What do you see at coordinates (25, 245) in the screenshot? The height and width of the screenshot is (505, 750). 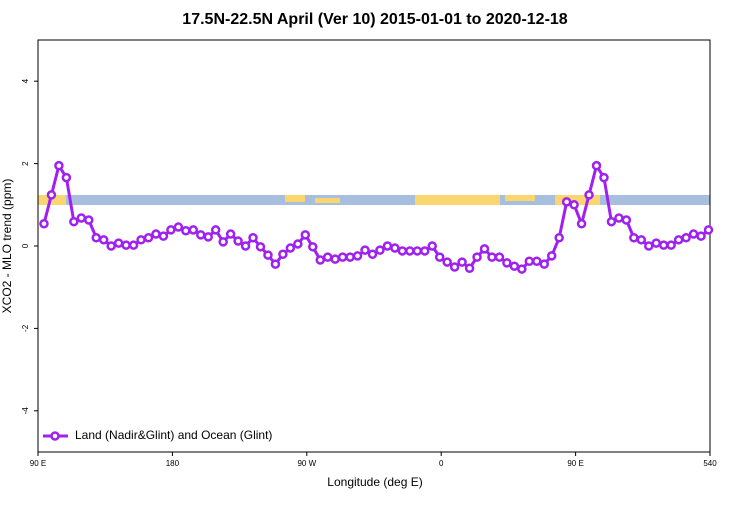 I see `y-tick-label: 0` at bounding box center [25, 245].